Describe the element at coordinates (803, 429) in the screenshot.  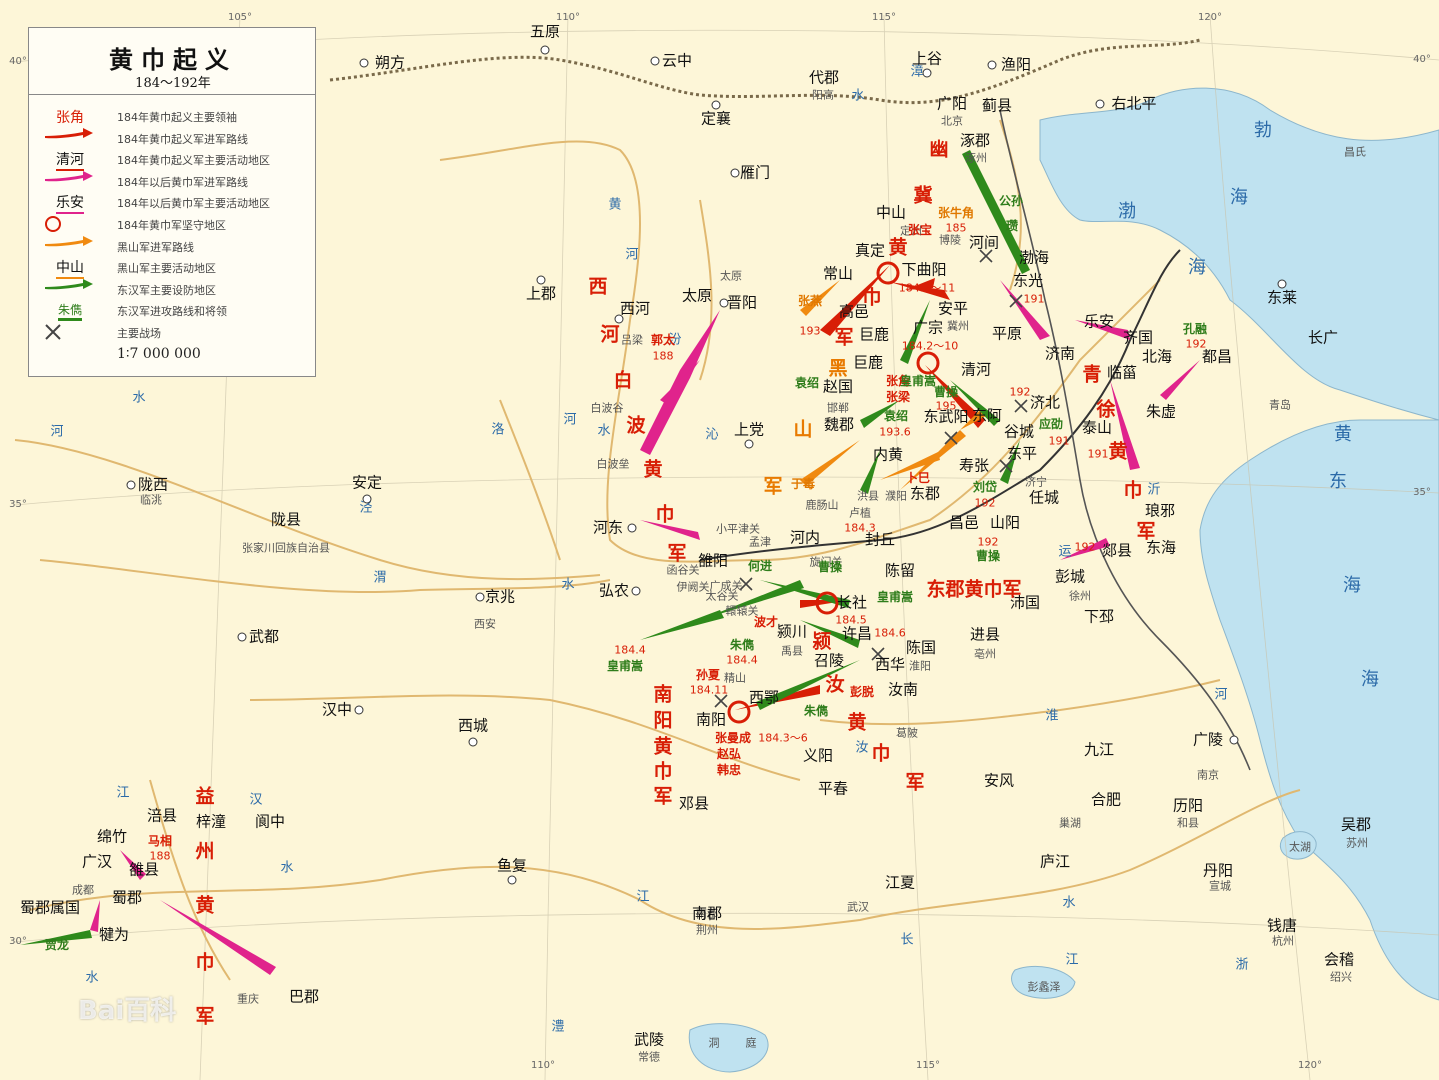
I see `black-mountain-army-label: 山` at that location.